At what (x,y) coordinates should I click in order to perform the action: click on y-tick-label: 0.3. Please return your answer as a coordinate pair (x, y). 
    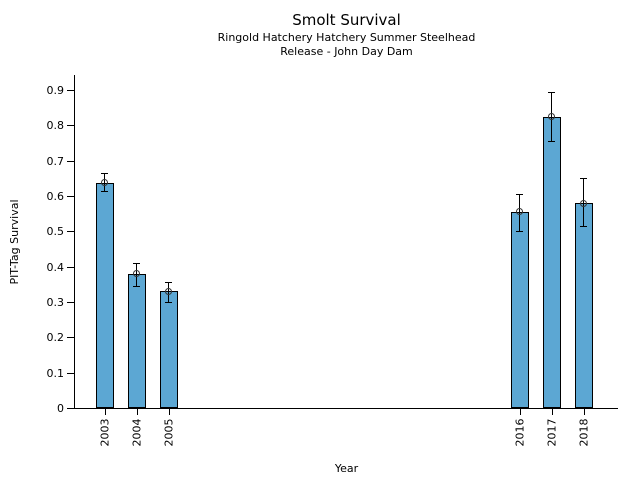
    Looking at the image, I should click on (55, 302).